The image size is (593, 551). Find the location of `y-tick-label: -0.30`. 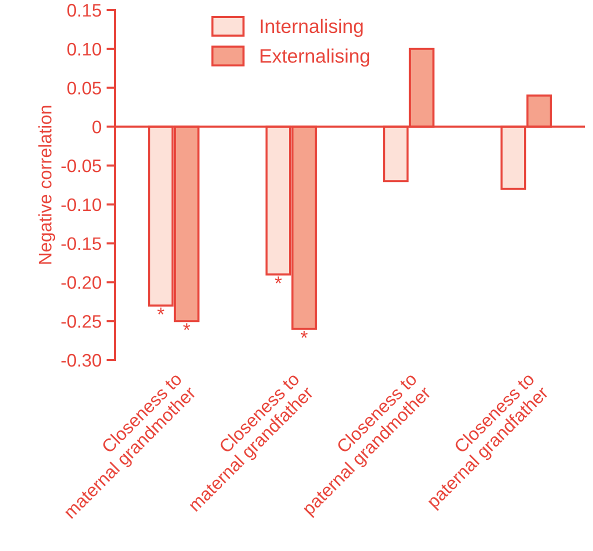

y-tick-label: -0.30 is located at coordinates (81, 360).